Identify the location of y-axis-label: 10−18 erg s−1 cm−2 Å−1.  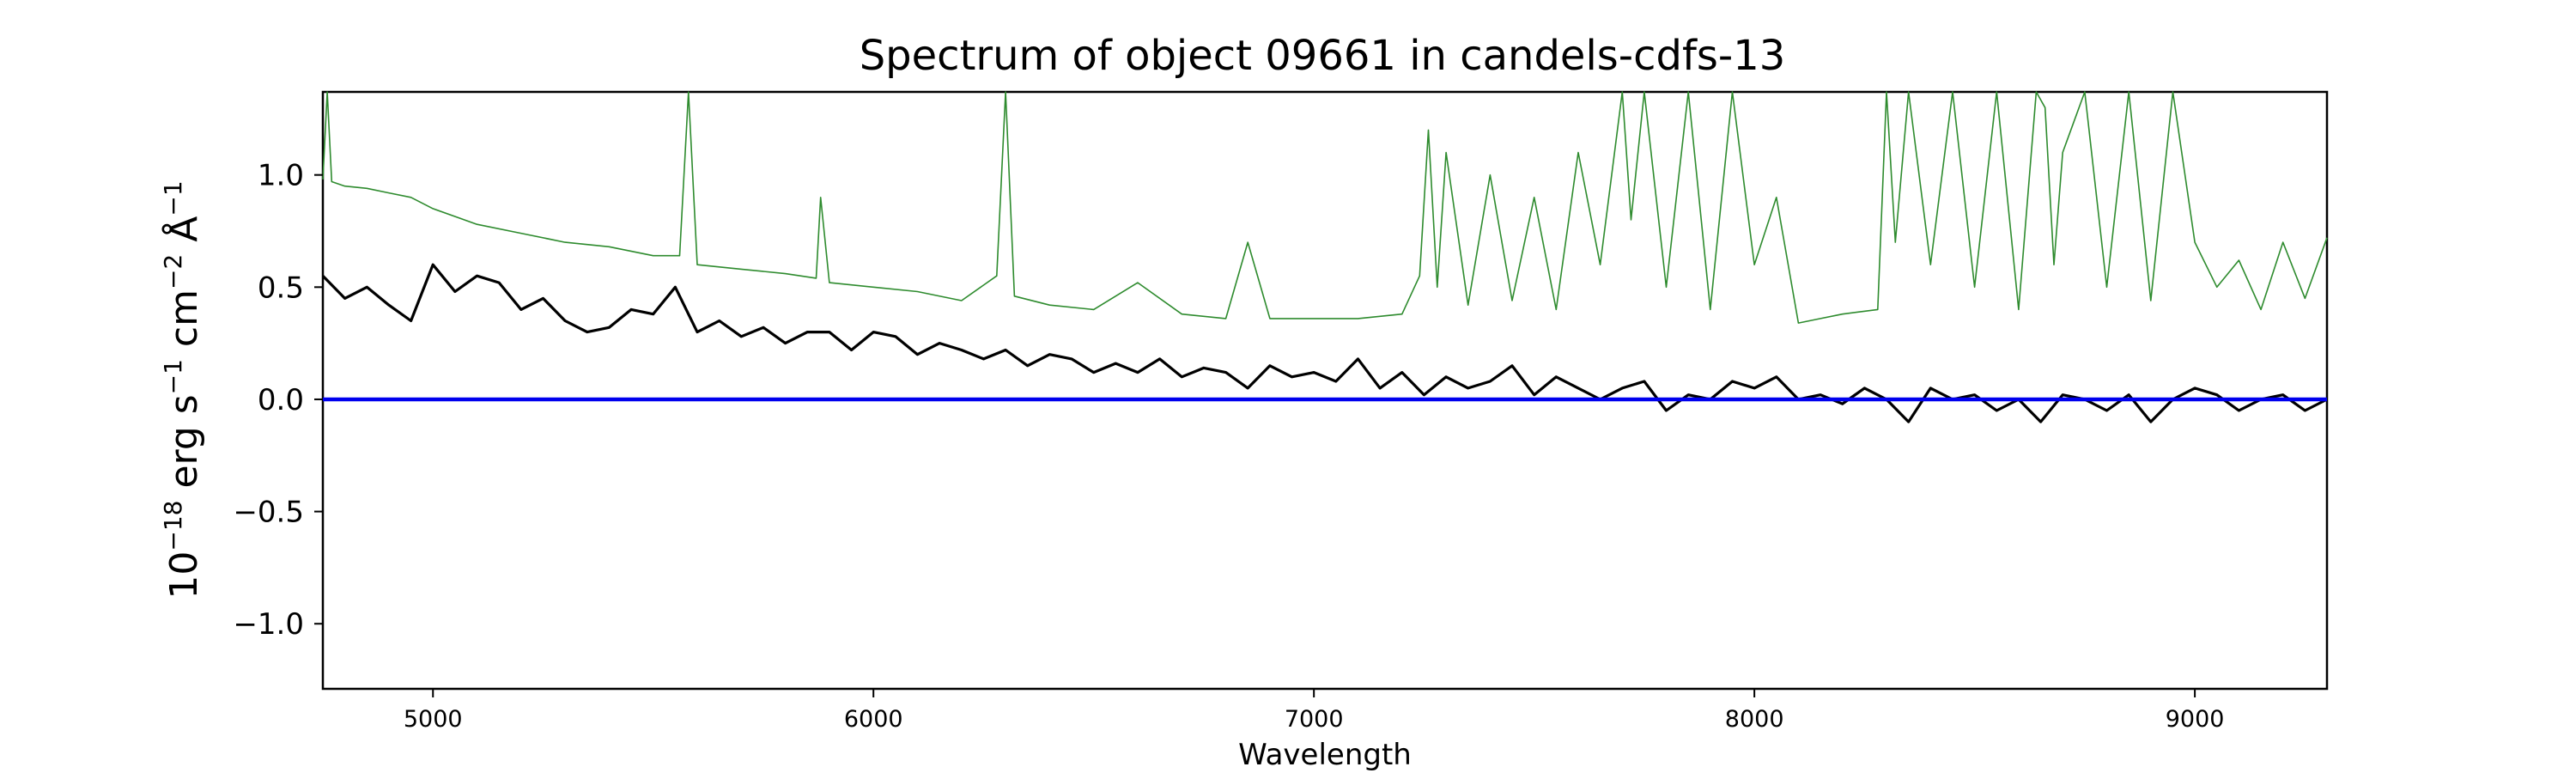
(182, 389).